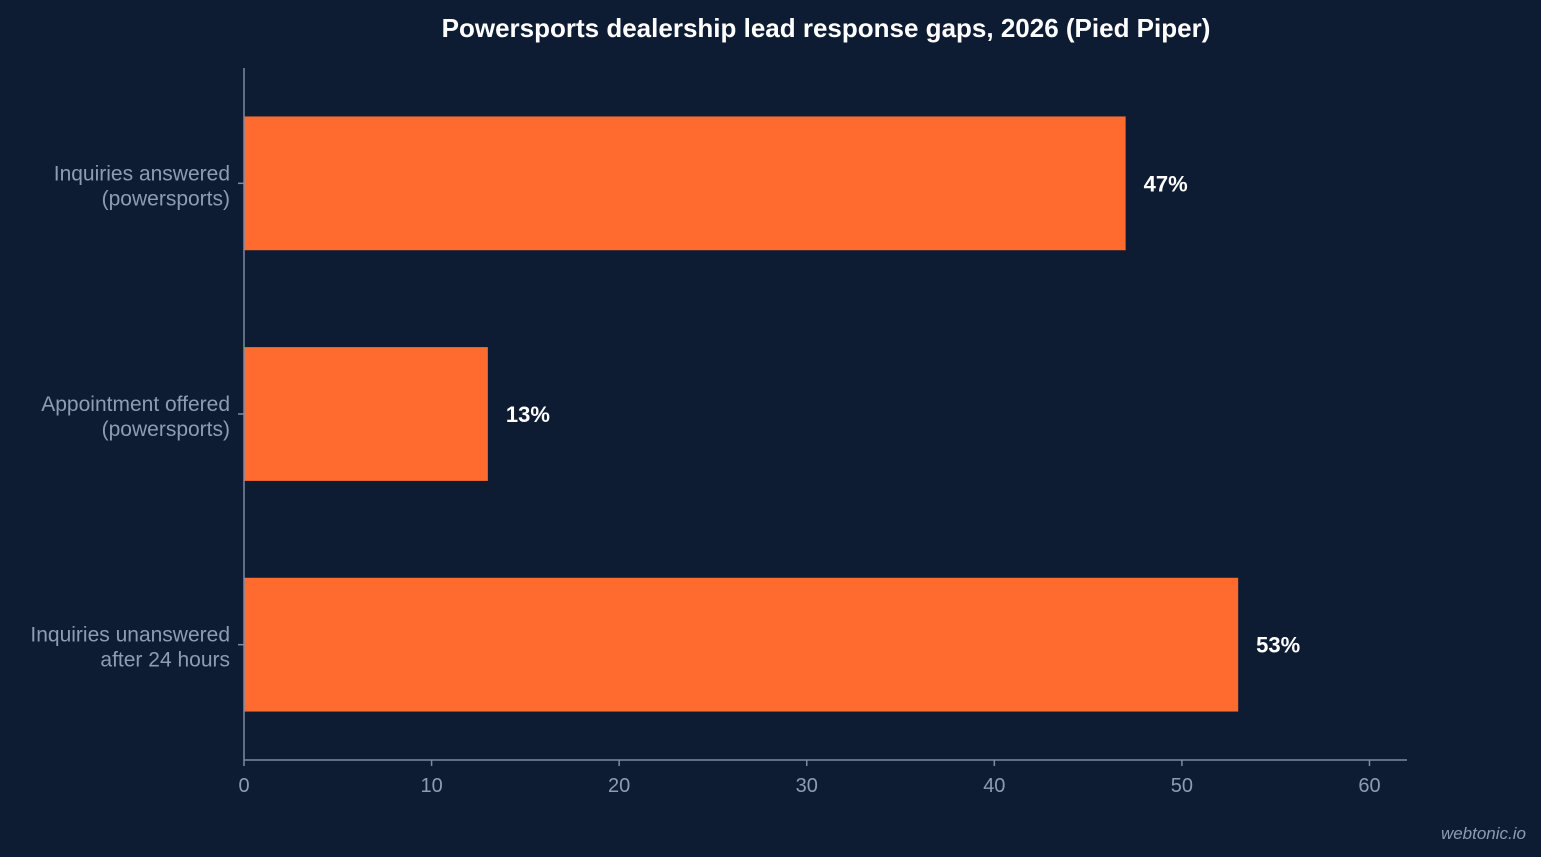 Image resolution: width=1541 pixels, height=857 pixels. I want to click on x-tick-label: 30, so click(807, 786).